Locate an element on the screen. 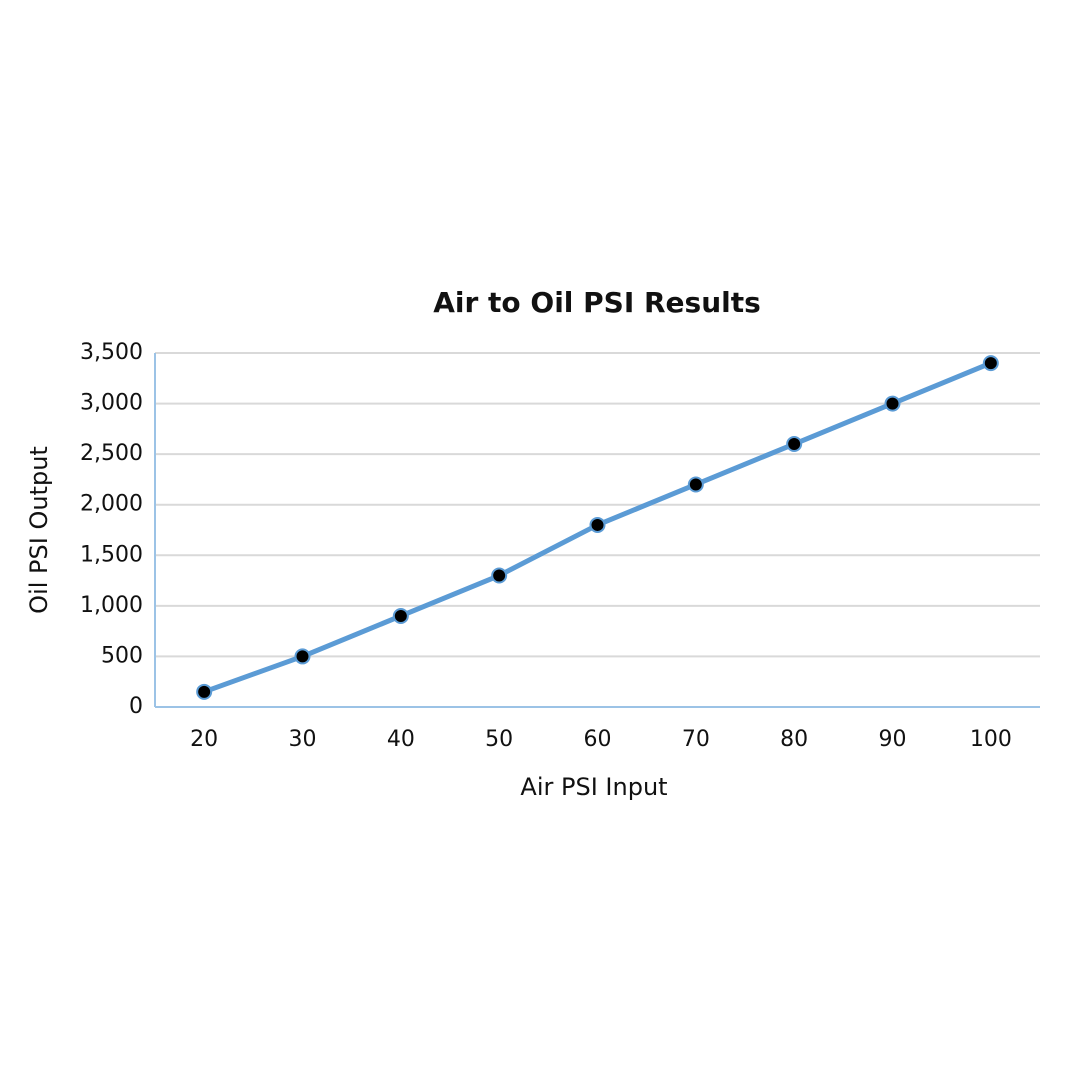 Image resolution: width=1080 pixels, height=1080 pixels. x-tick-label: 90 is located at coordinates (893, 739).